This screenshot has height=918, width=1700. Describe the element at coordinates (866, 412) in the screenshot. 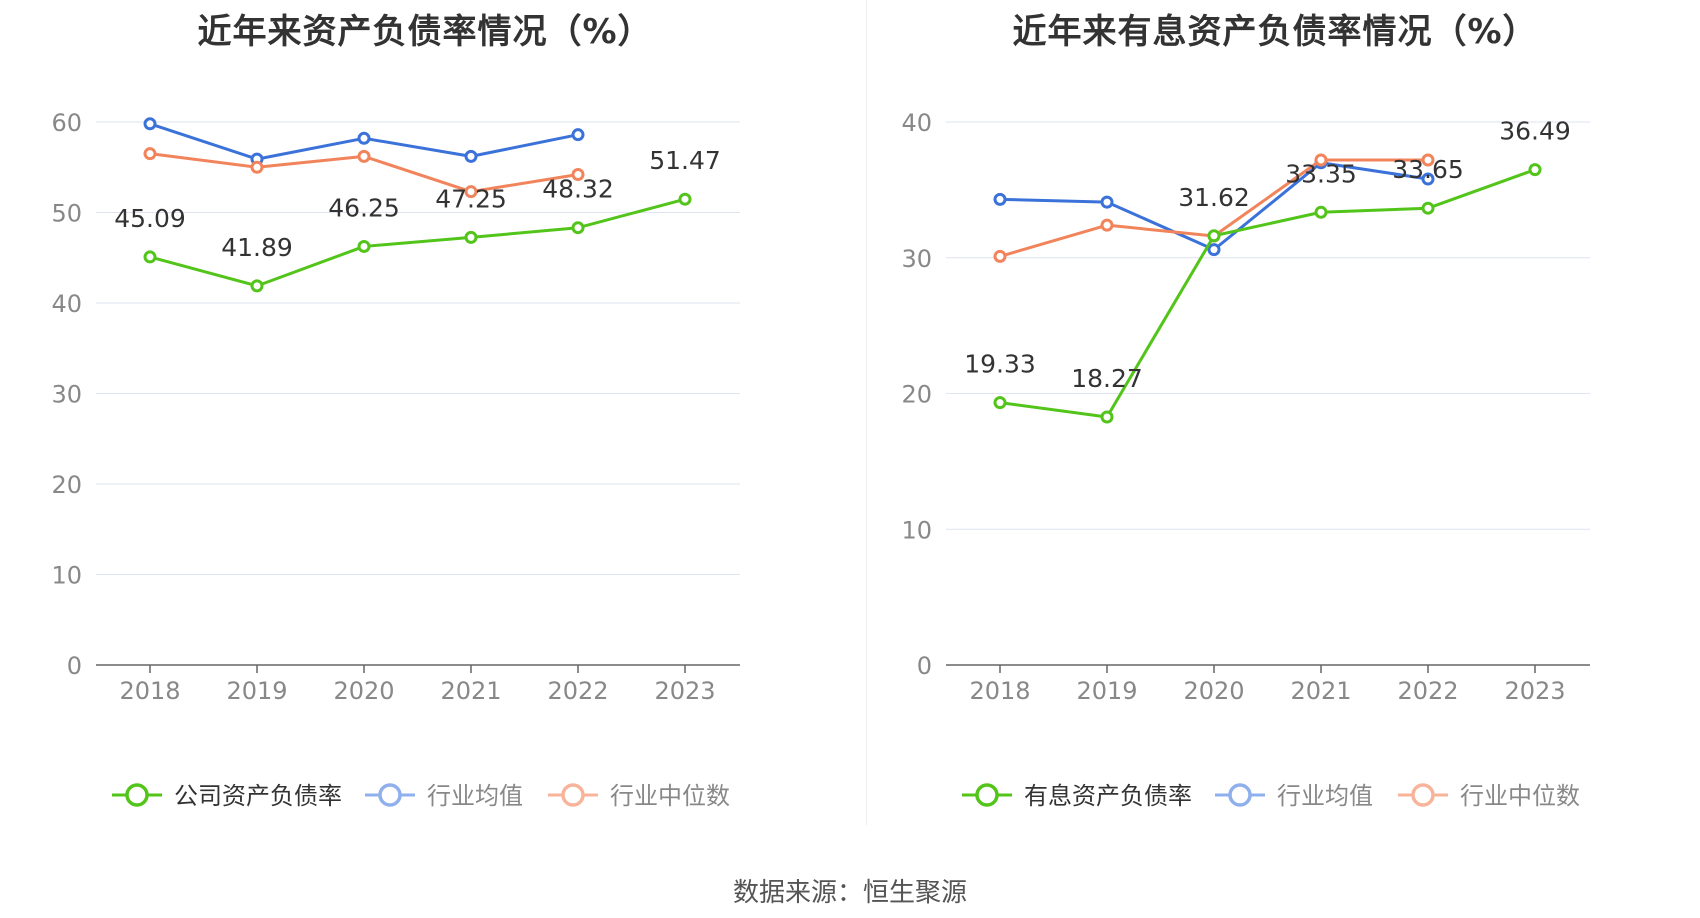

I see `panel-divider` at that location.